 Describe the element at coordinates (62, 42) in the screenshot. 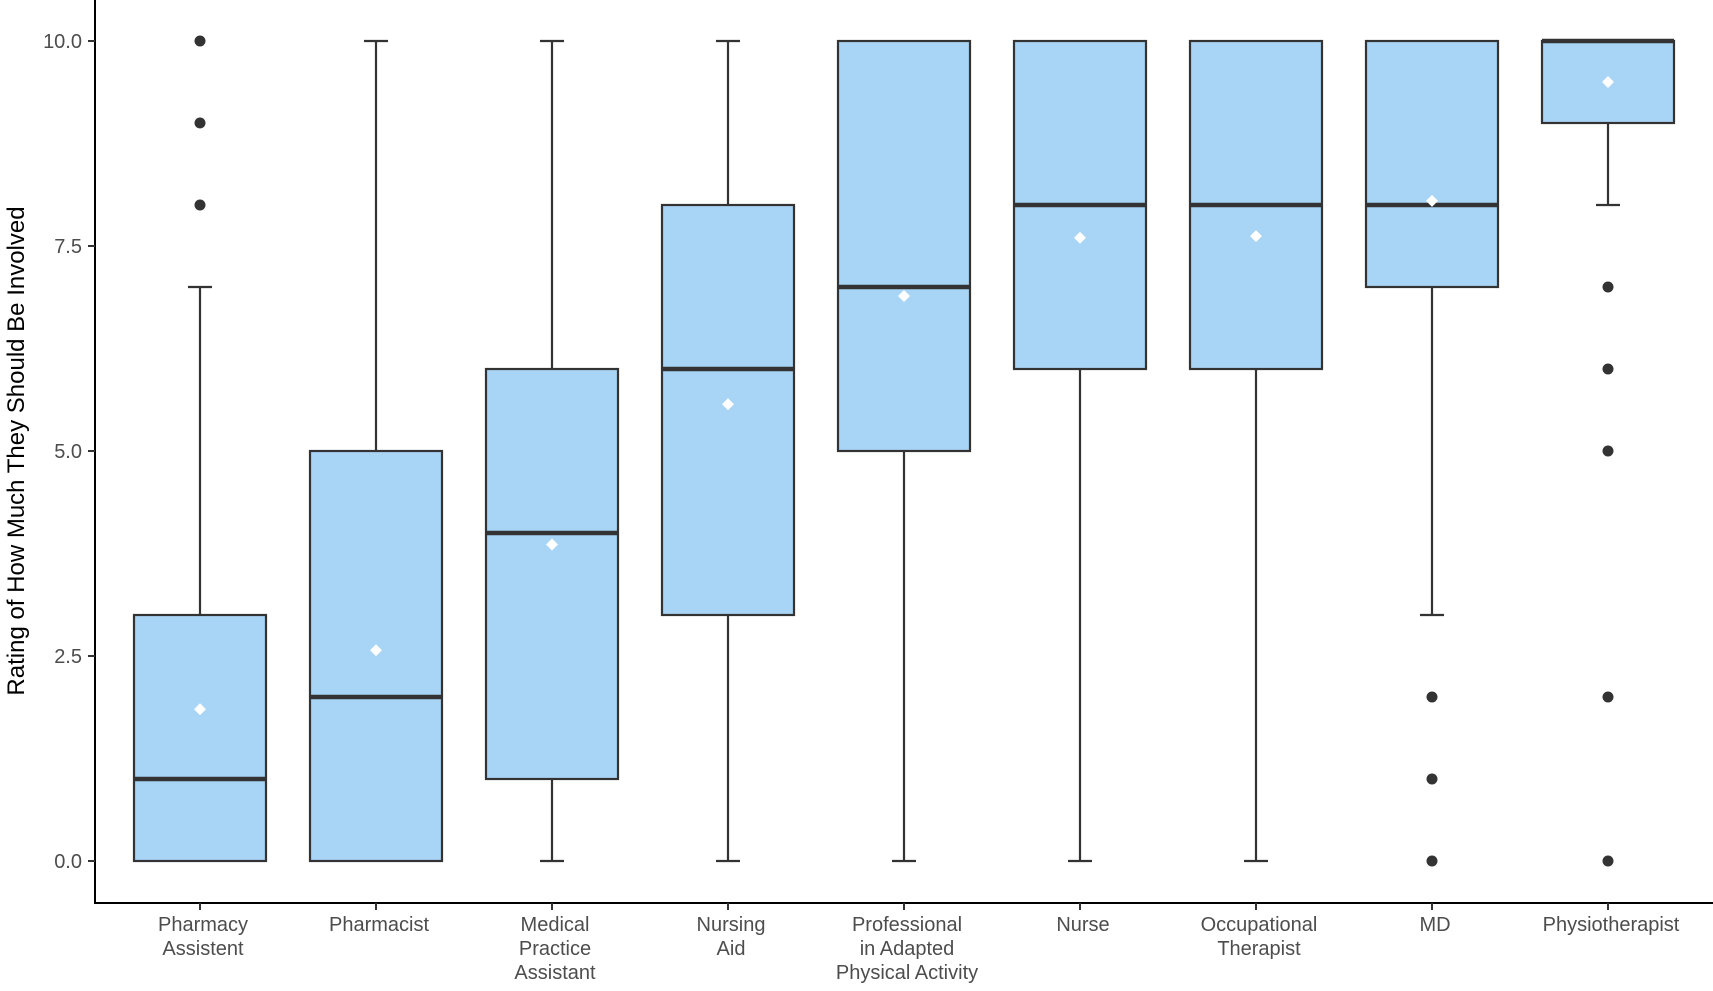

I see `y-tick-label: 10.0` at that location.